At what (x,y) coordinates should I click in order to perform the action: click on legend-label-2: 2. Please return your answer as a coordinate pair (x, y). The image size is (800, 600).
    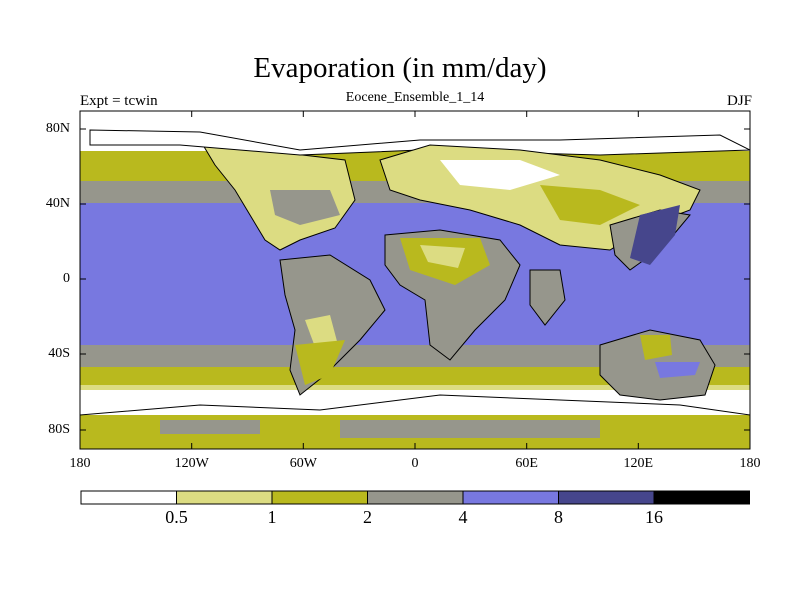
    Looking at the image, I should click on (367, 517).